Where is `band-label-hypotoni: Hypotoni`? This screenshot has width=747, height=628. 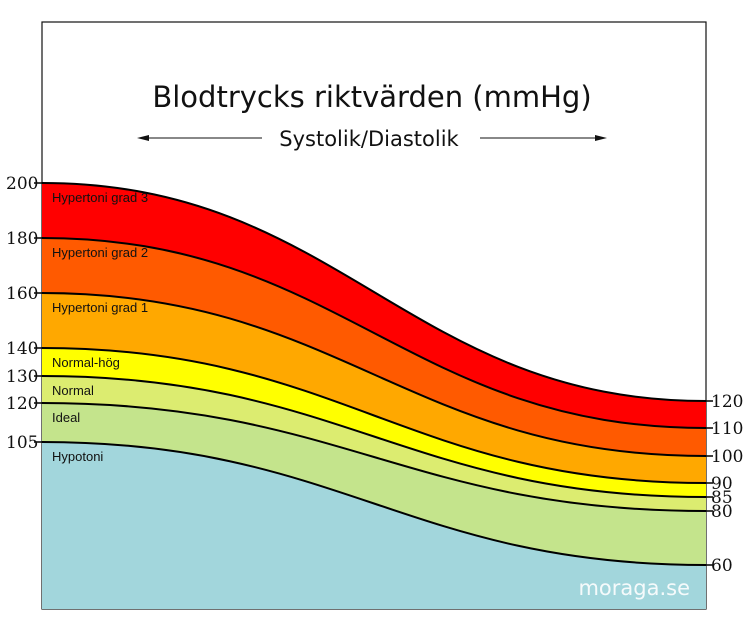 band-label-hypotoni: Hypotoni is located at coordinates (77, 456).